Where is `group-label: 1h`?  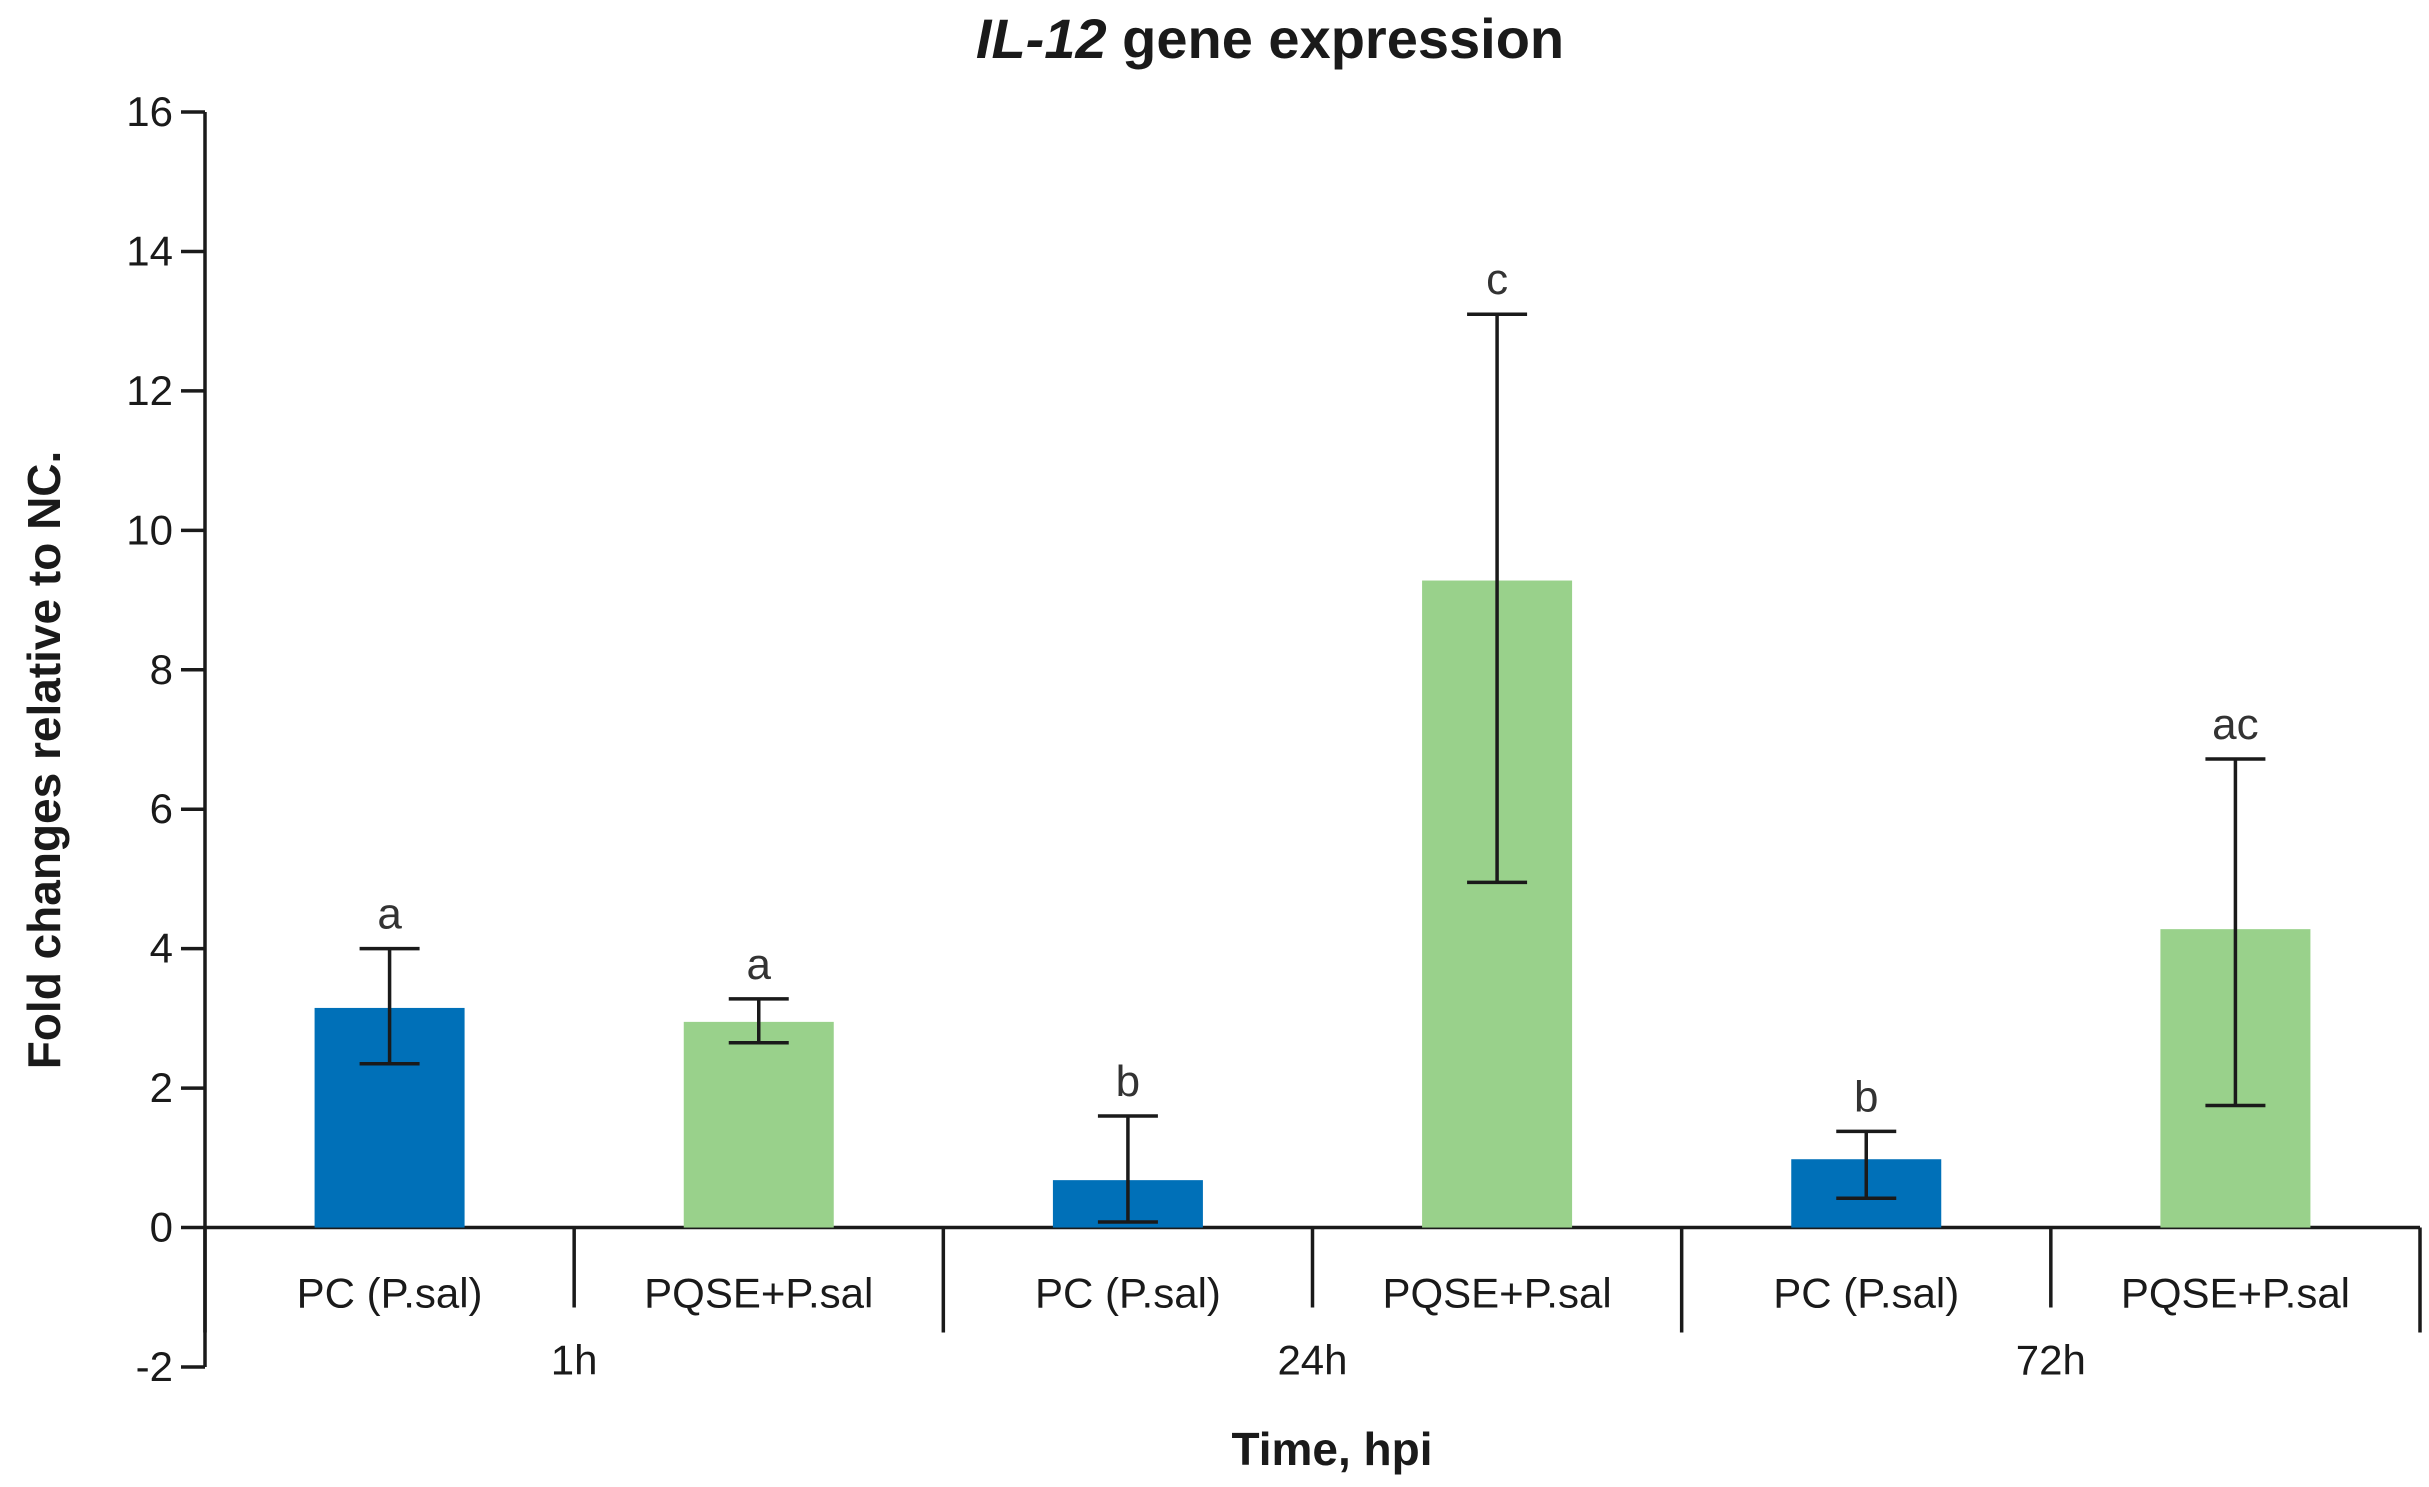
group-label: 1h is located at coordinates (574, 1360).